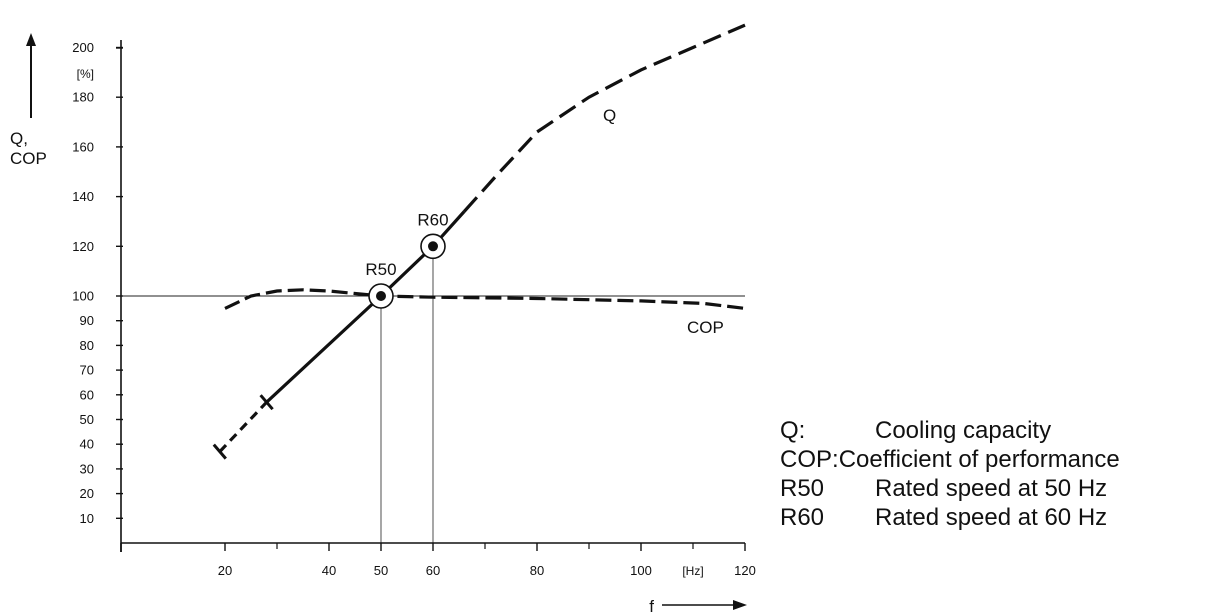 This screenshot has width=1217, height=615. I want to click on y-tick-label: 60, so click(87, 394).